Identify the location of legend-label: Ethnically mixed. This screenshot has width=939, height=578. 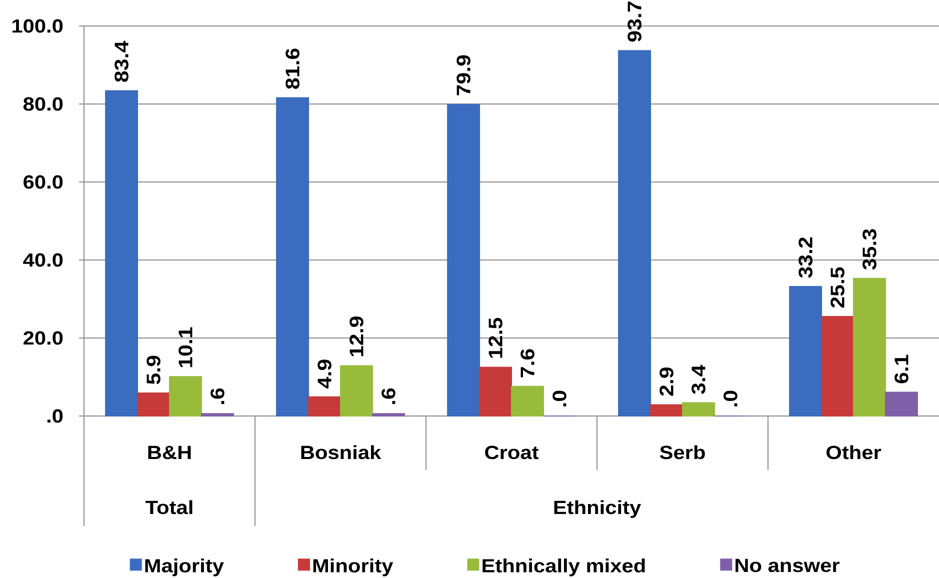
(563, 567).